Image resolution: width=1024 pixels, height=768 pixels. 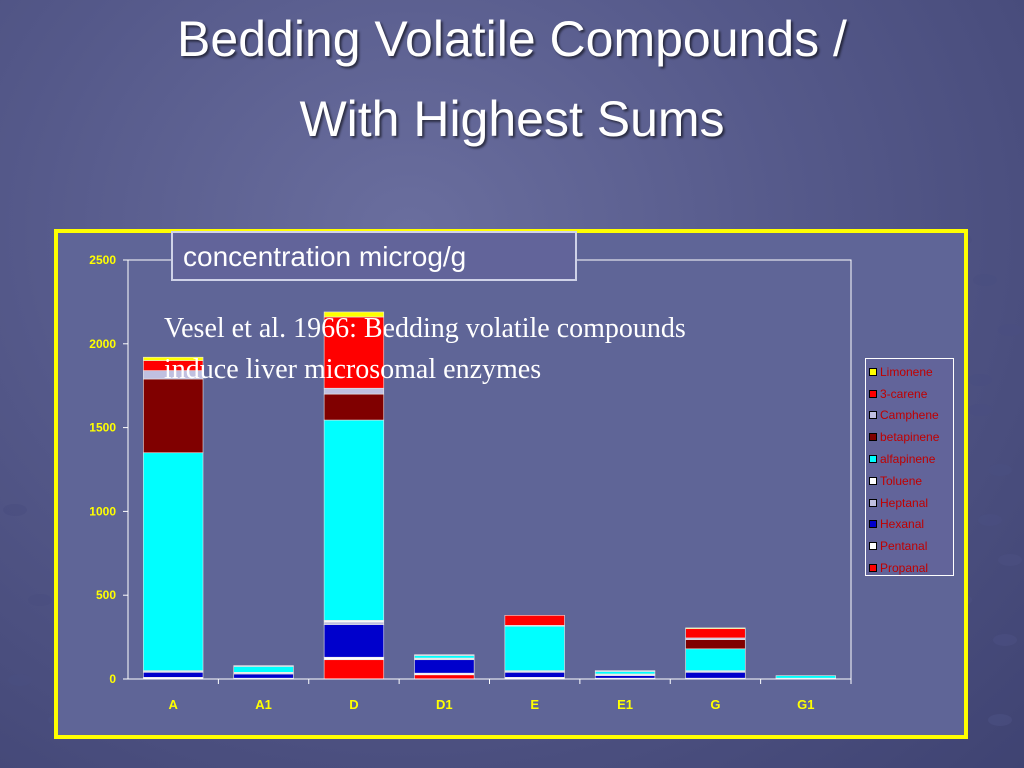 What do you see at coordinates (263, 676) in the screenshot?
I see `bar-segment-A1-Hexanal` at bounding box center [263, 676].